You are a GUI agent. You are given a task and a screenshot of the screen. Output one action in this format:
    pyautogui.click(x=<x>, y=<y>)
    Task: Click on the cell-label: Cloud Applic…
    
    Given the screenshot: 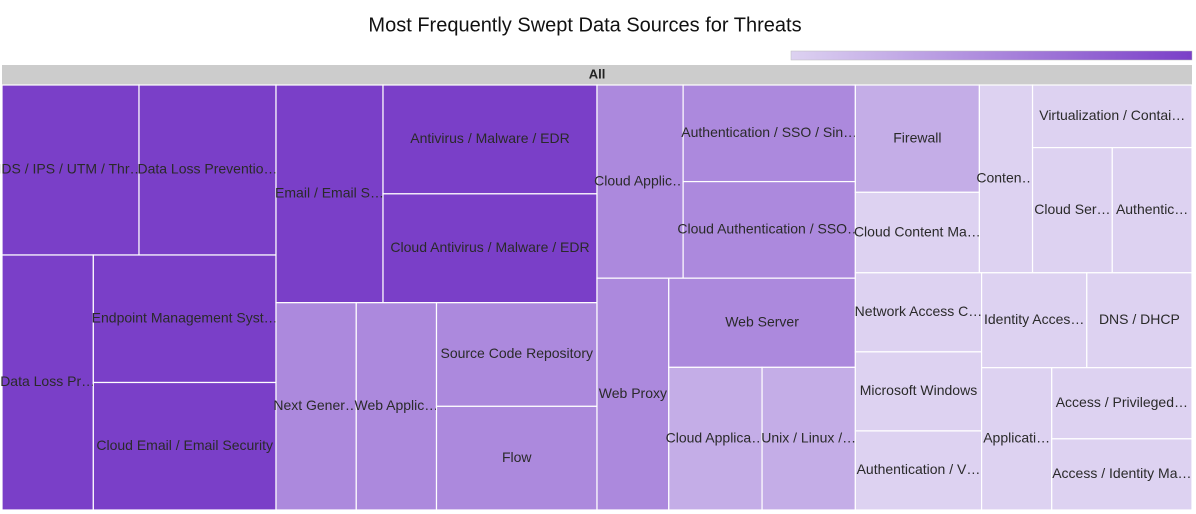 What is the action you would take?
    pyautogui.click(x=640, y=180)
    